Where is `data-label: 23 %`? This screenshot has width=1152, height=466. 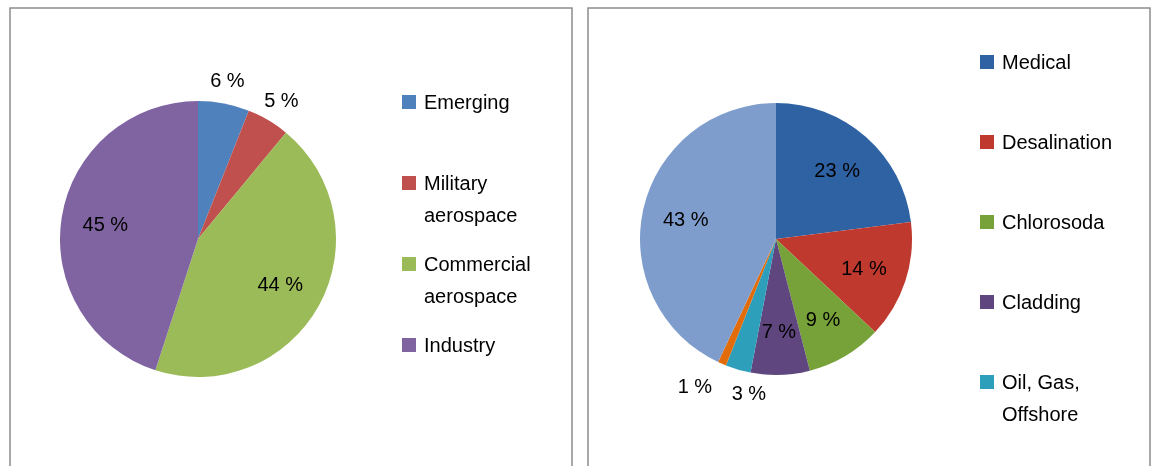
data-label: 23 % is located at coordinates (837, 169).